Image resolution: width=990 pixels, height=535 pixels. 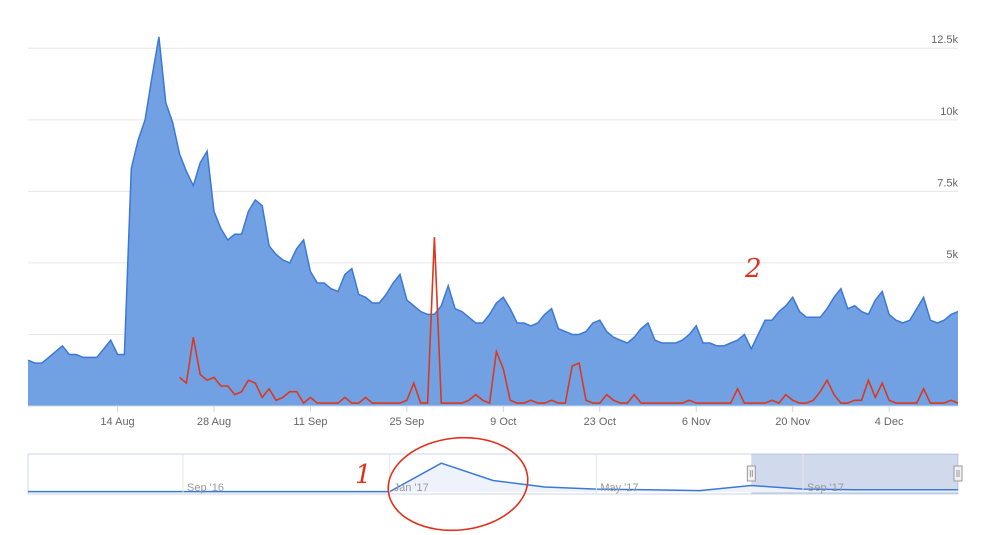 What do you see at coordinates (889, 422) in the screenshot?
I see `x-tick-label: 4 Dec` at bounding box center [889, 422].